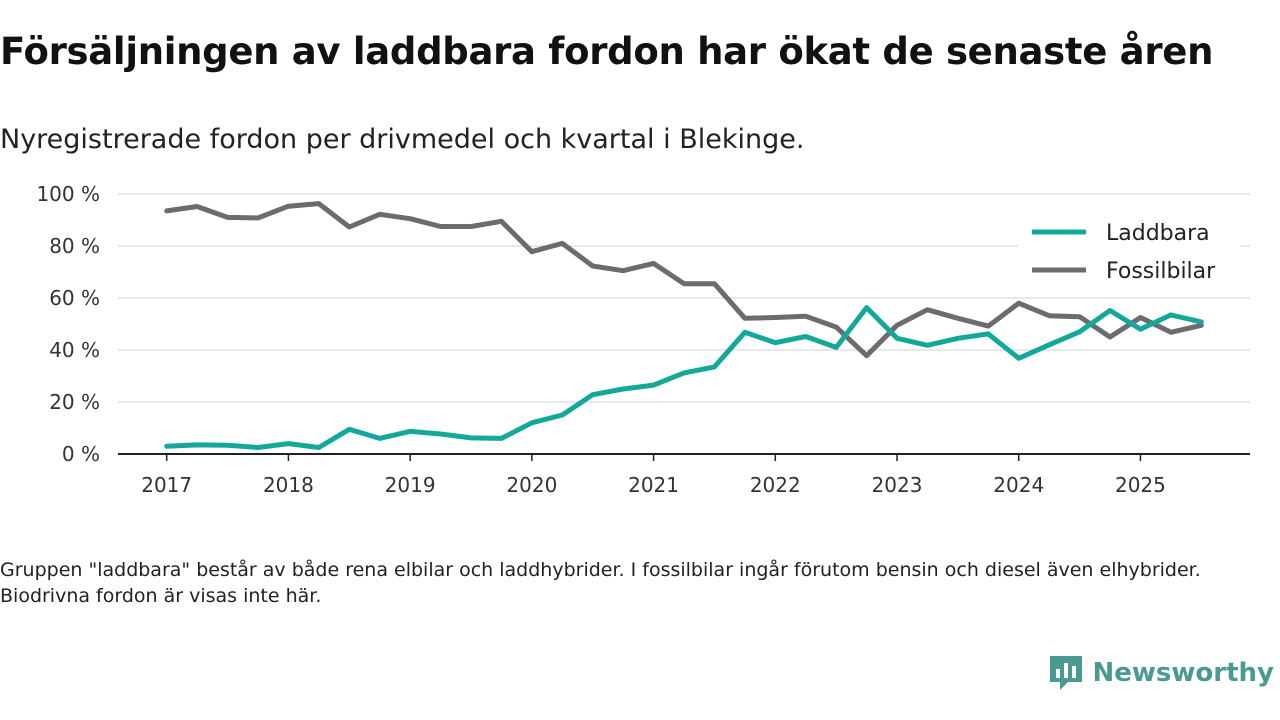 The image size is (1280, 720). I want to click on x-tick-label: 2018, so click(288, 485).